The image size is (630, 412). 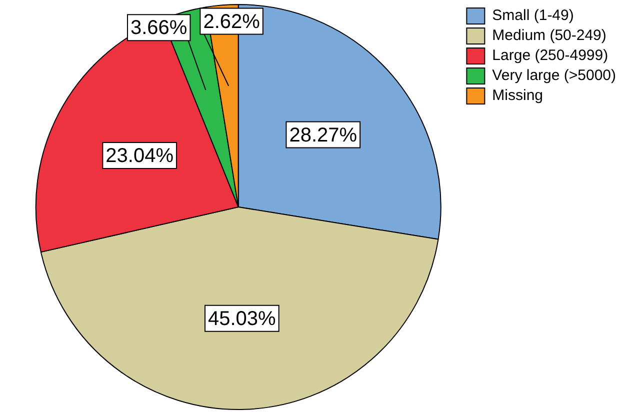 What do you see at coordinates (533, 15) in the screenshot?
I see `legend-label: Small (1-49)` at bounding box center [533, 15].